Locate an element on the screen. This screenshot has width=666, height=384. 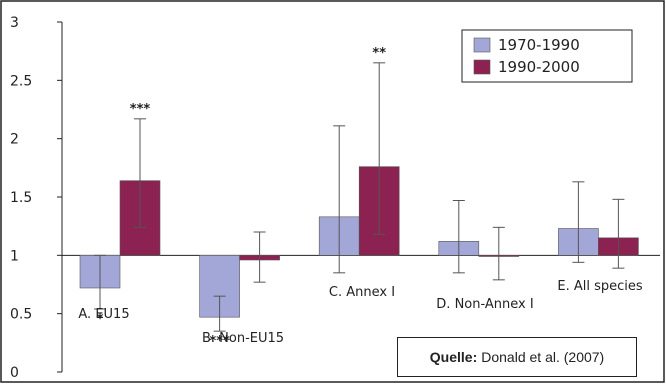
legend-label: 1970-1990 is located at coordinates (539, 45).